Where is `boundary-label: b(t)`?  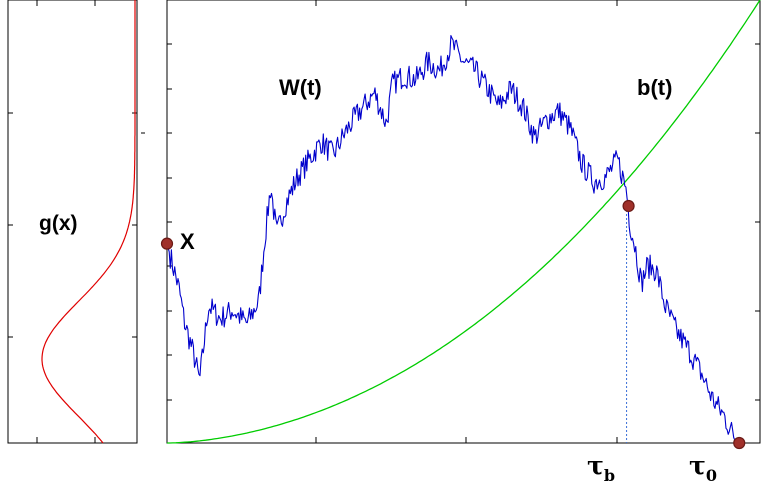
boundary-label: b(t) is located at coordinates (654, 87).